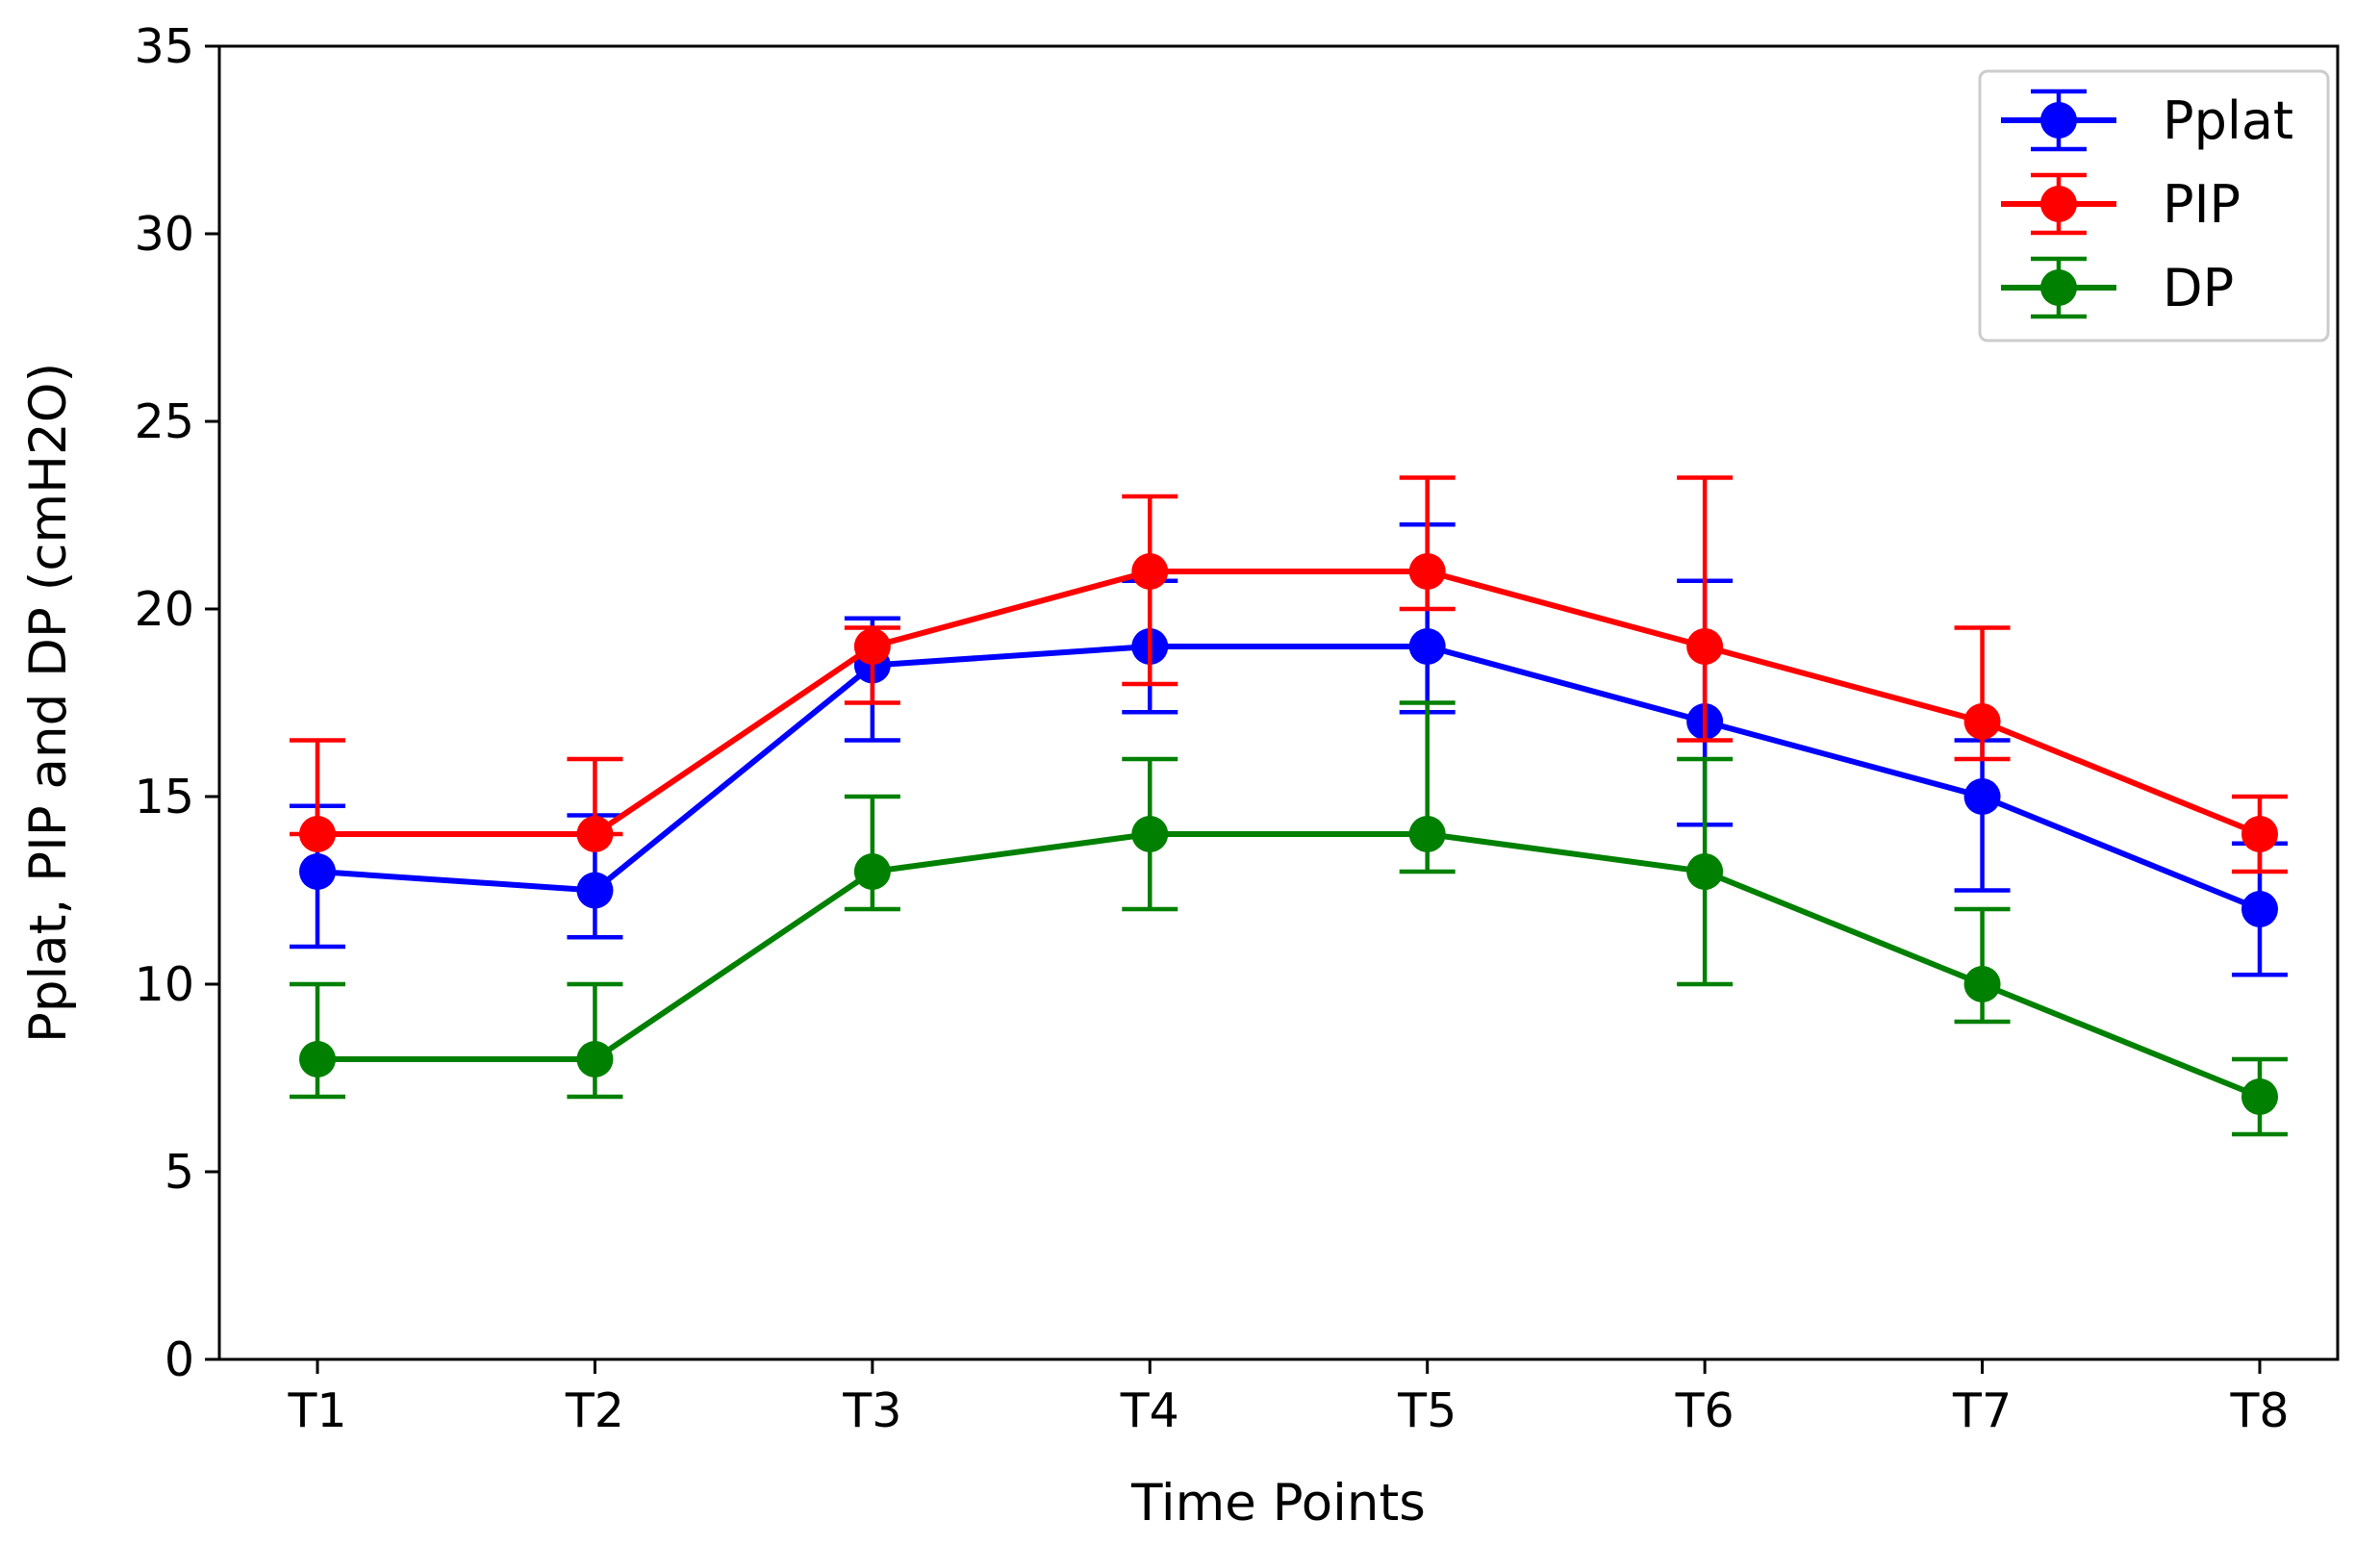  Describe the element at coordinates (1427, 1410) in the screenshot. I see `x-tick-label: T5` at that location.